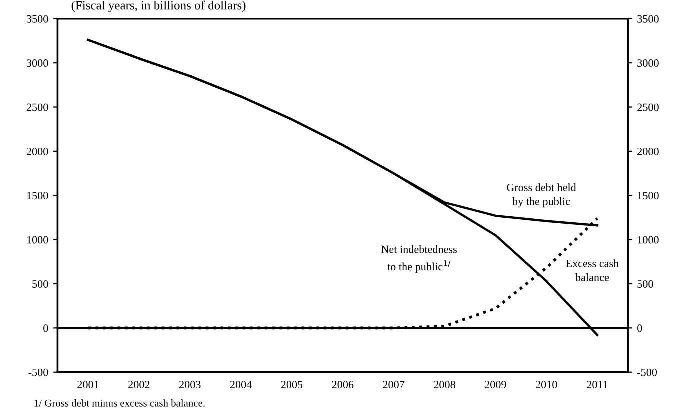 The height and width of the screenshot is (411, 679). I want to click on x-tick-label: 2007, so click(394, 385).